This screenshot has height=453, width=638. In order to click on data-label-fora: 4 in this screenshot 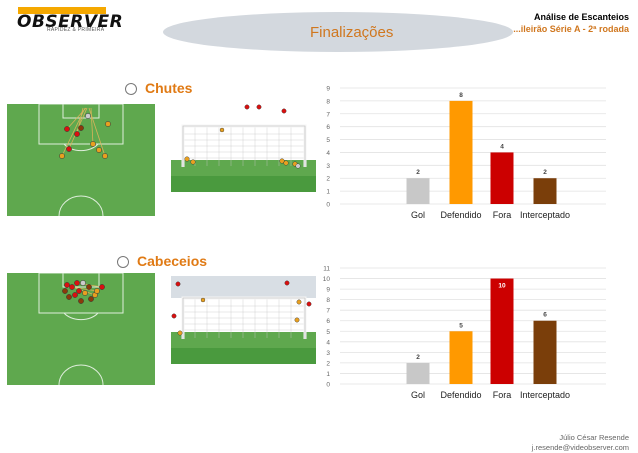, I will do `click(502, 146)`.